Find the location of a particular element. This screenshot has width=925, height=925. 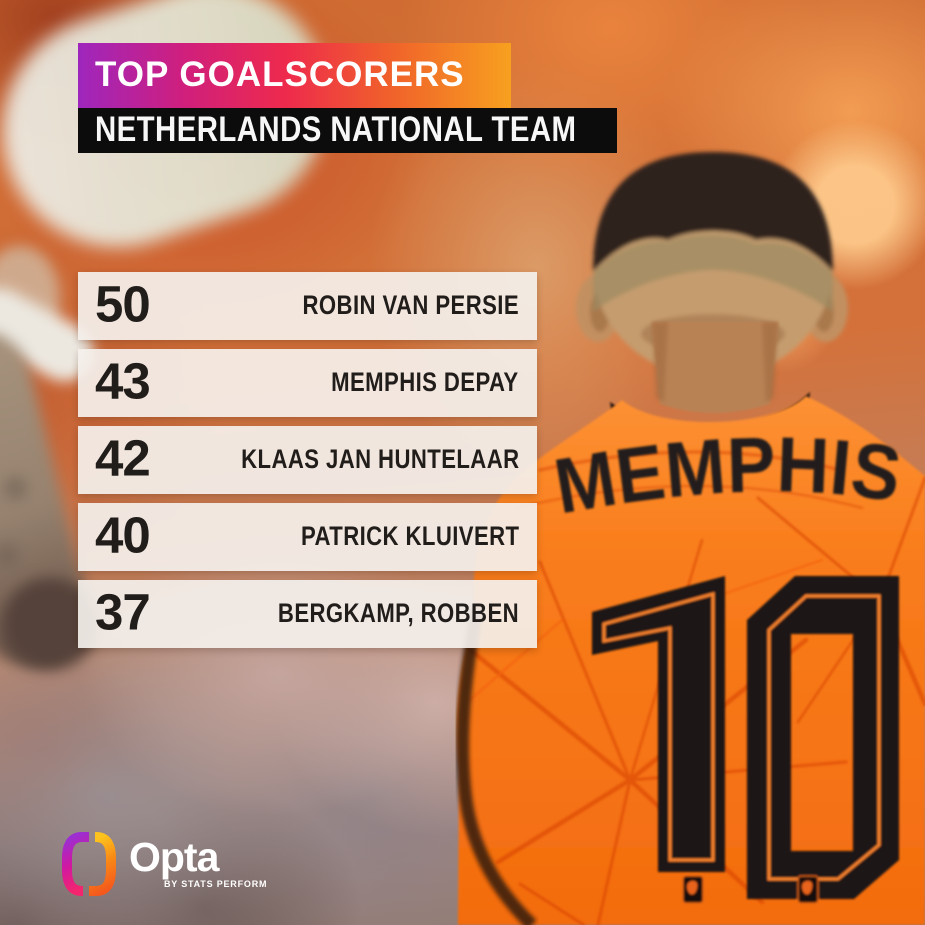

goals-value: 43 is located at coordinates (123, 381).